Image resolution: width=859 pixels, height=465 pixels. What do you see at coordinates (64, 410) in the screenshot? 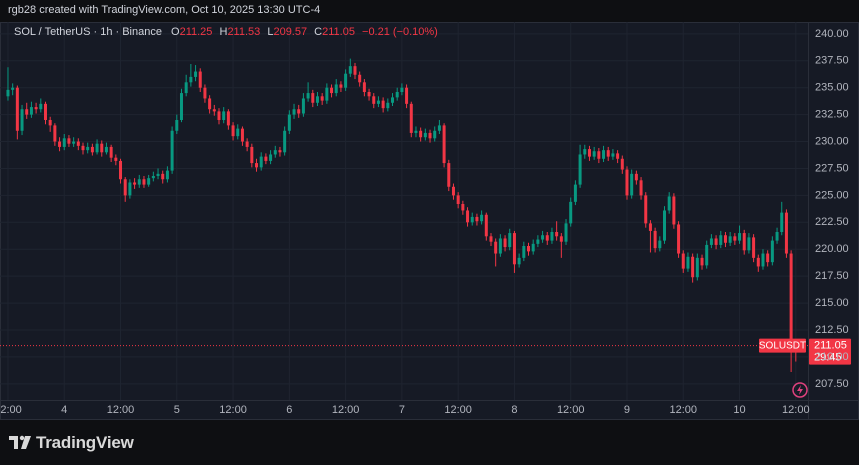
I see `x-tick-label: 4` at bounding box center [64, 410].